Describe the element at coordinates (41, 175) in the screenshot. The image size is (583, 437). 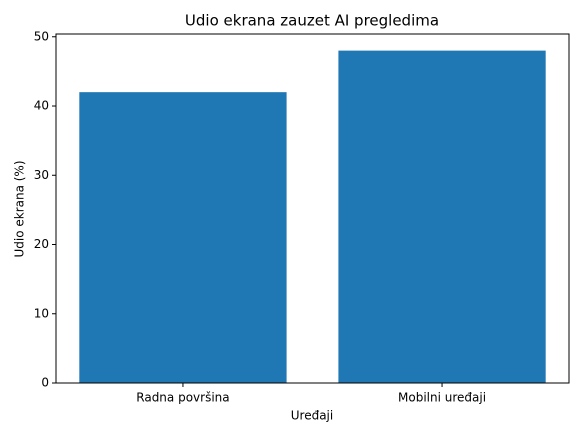
I see `y-tick-label: 30` at that location.